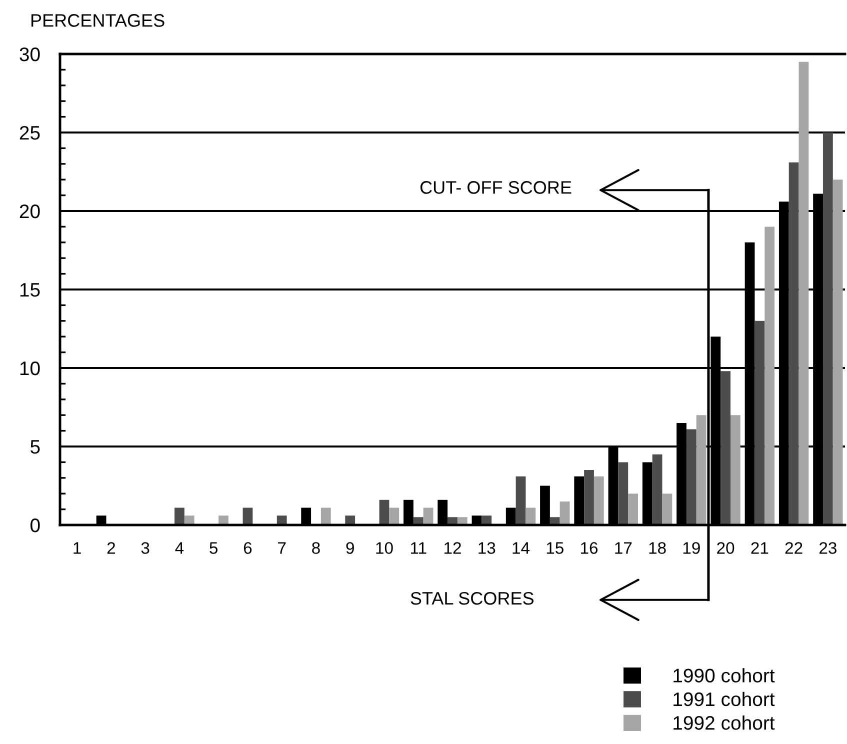 This screenshot has width=847, height=744. What do you see at coordinates (77, 548) in the screenshot?
I see `x-tick-label: 1` at bounding box center [77, 548].